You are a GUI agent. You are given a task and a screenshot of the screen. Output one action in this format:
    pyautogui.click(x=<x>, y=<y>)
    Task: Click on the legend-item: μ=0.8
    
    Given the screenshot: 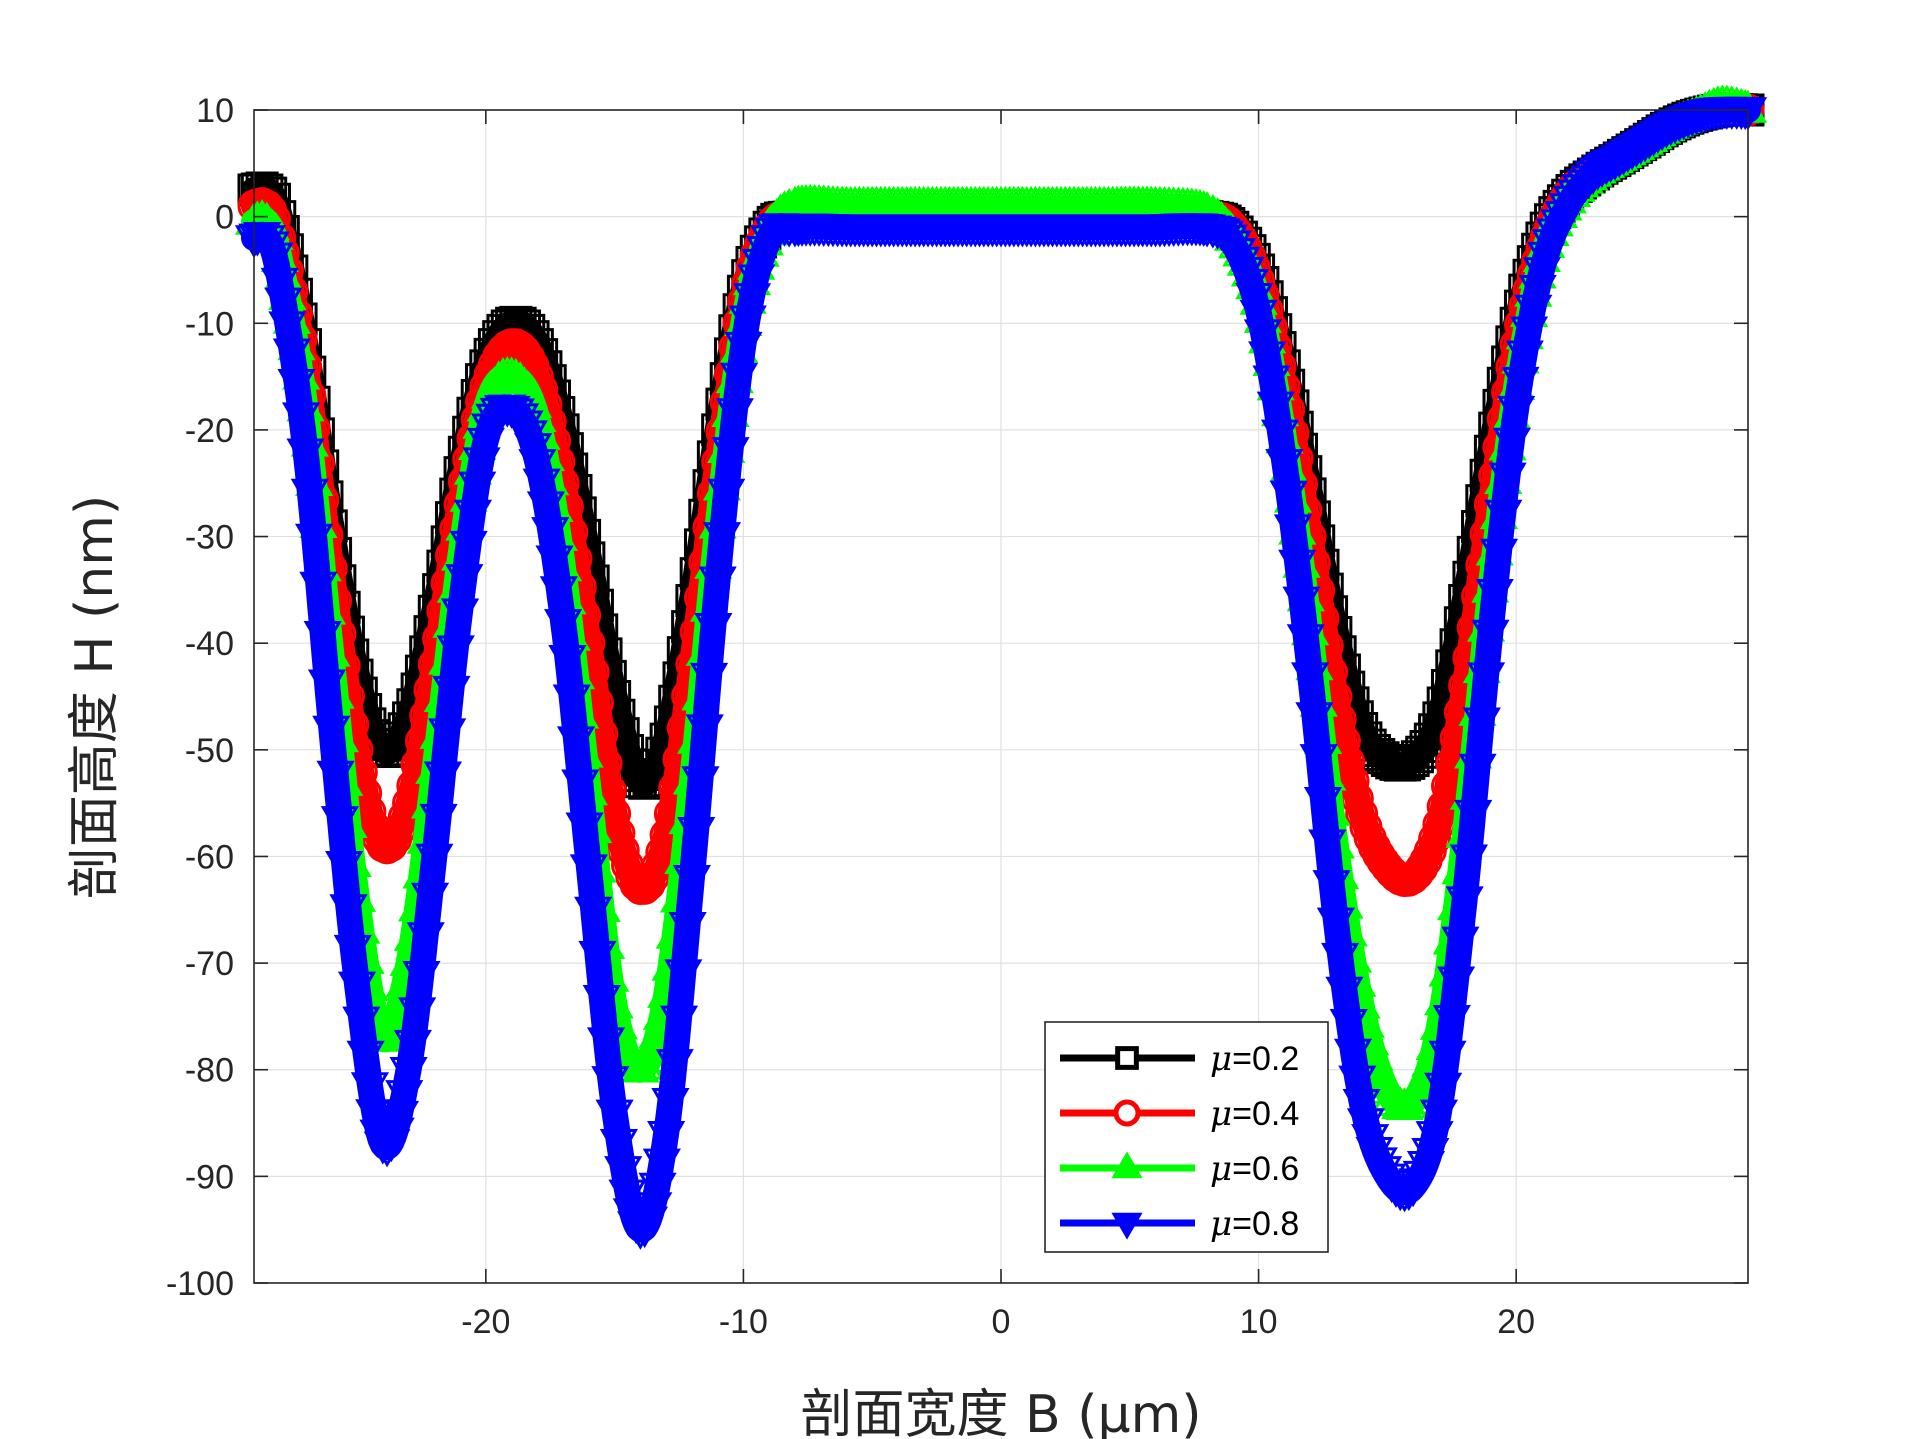 What is the action you would take?
    pyautogui.click(x=1179, y=1224)
    